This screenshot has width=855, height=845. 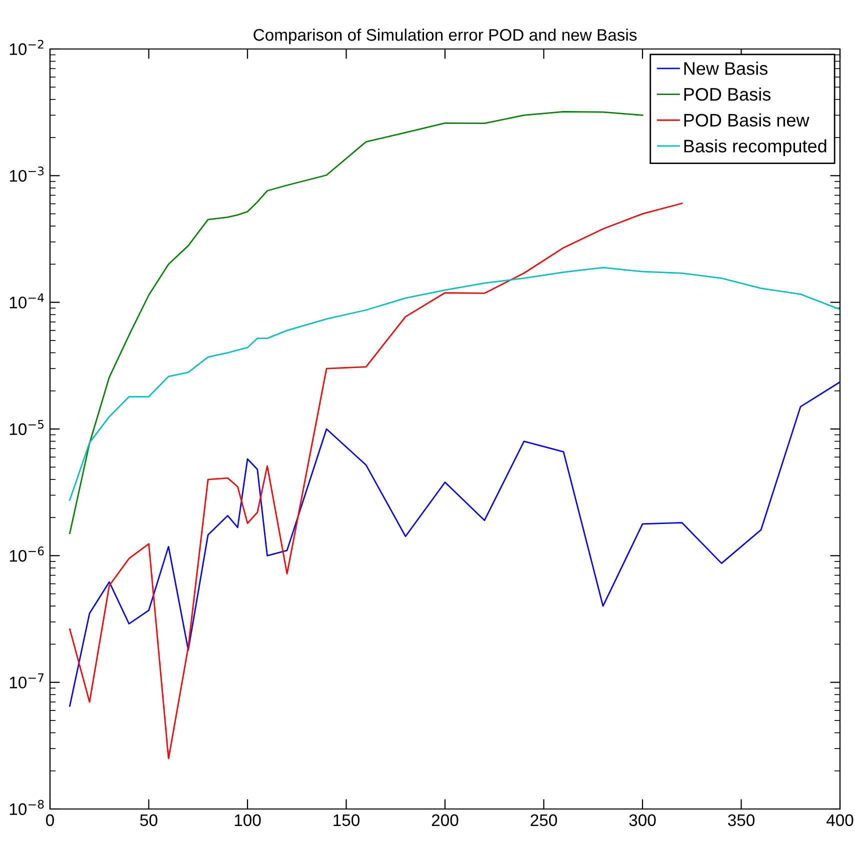 What do you see at coordinates (544, 820) in the screenshot?
I see `x-tick-label: 250` at bounding box center [544, 820].